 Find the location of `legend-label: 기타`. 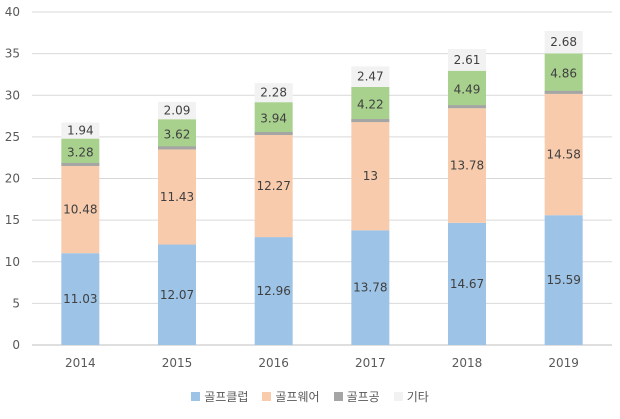

legend-label: 기타 is located at coordinates (417, 397).